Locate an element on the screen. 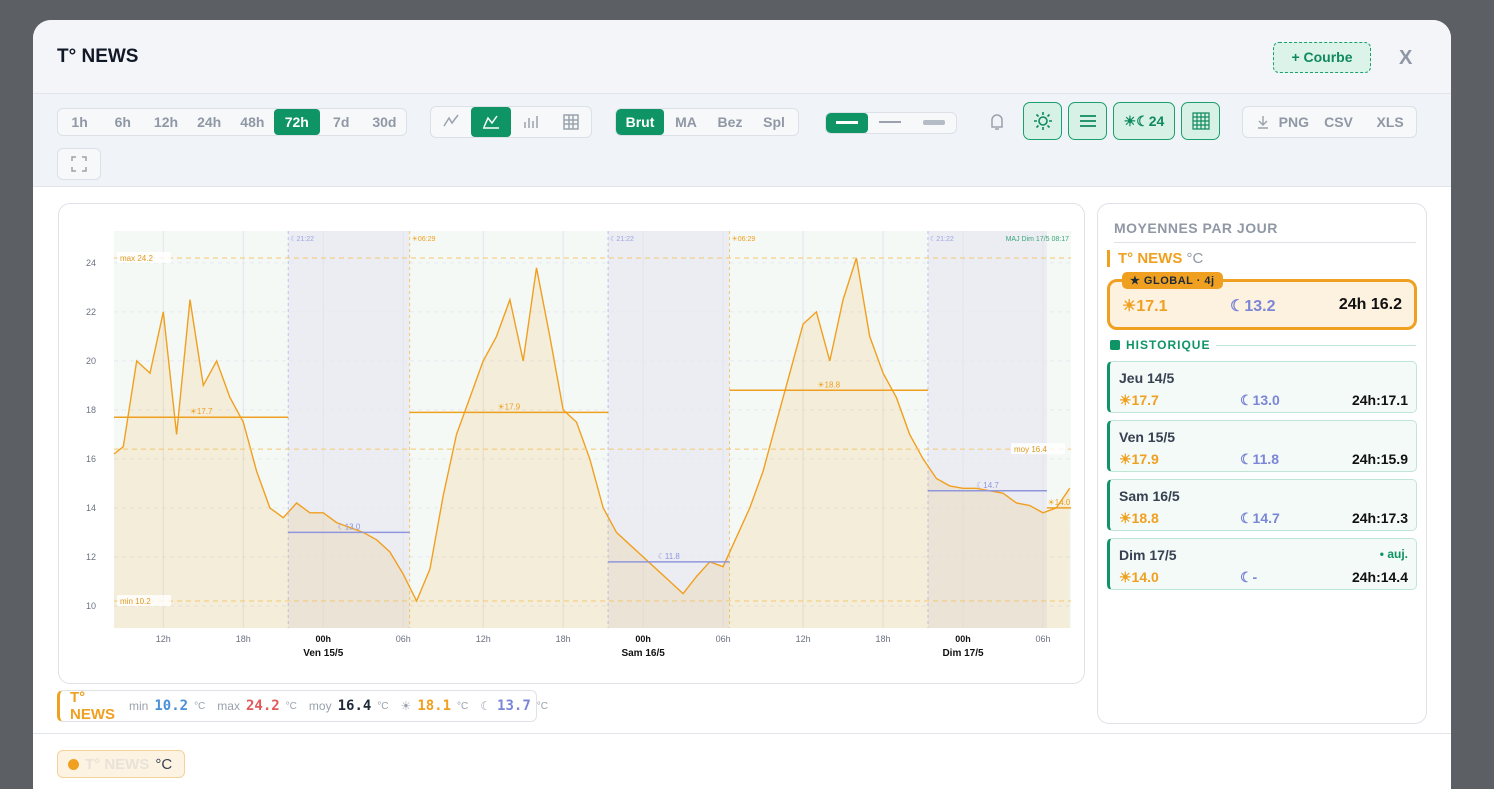  label-bg is located at coordinates (1038, 449).